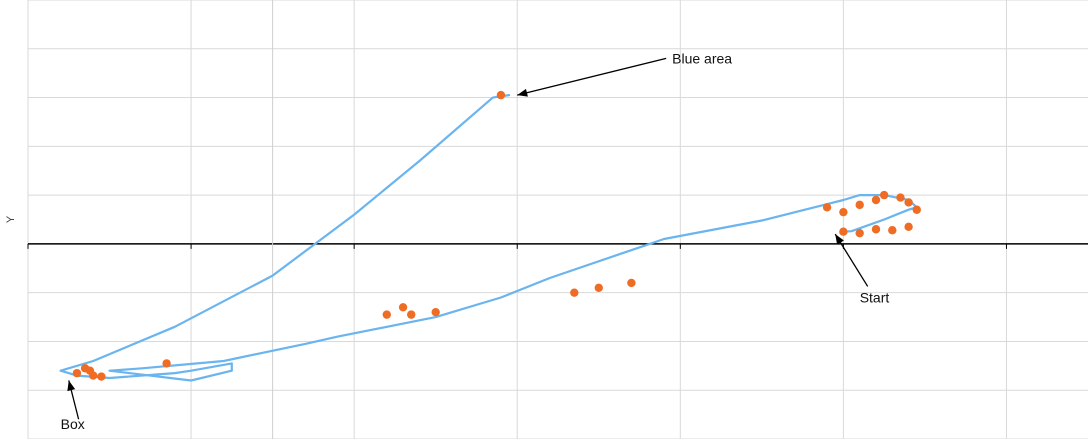 Image resolution: width=1088 pixels, height=439 pixels. Describe the element at coordinates (73, 424) in the screenshot. I see `annotation-label: Box` at that location.